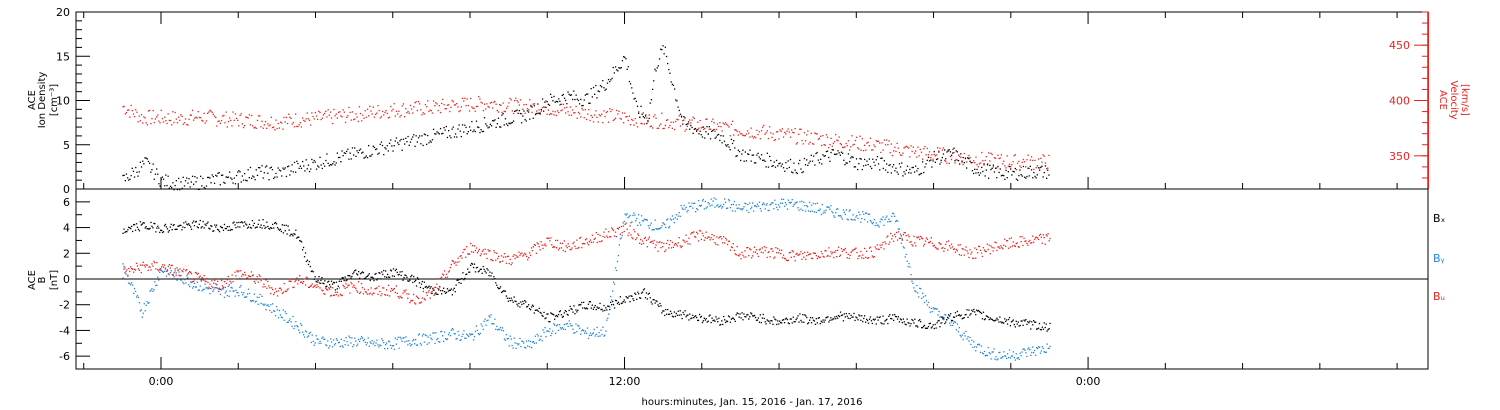 This screenshot has width=1500, height=410. Describe the element at coordinates (63, 101) in the screenshot. I see `y-tick-label: 10` at that location.